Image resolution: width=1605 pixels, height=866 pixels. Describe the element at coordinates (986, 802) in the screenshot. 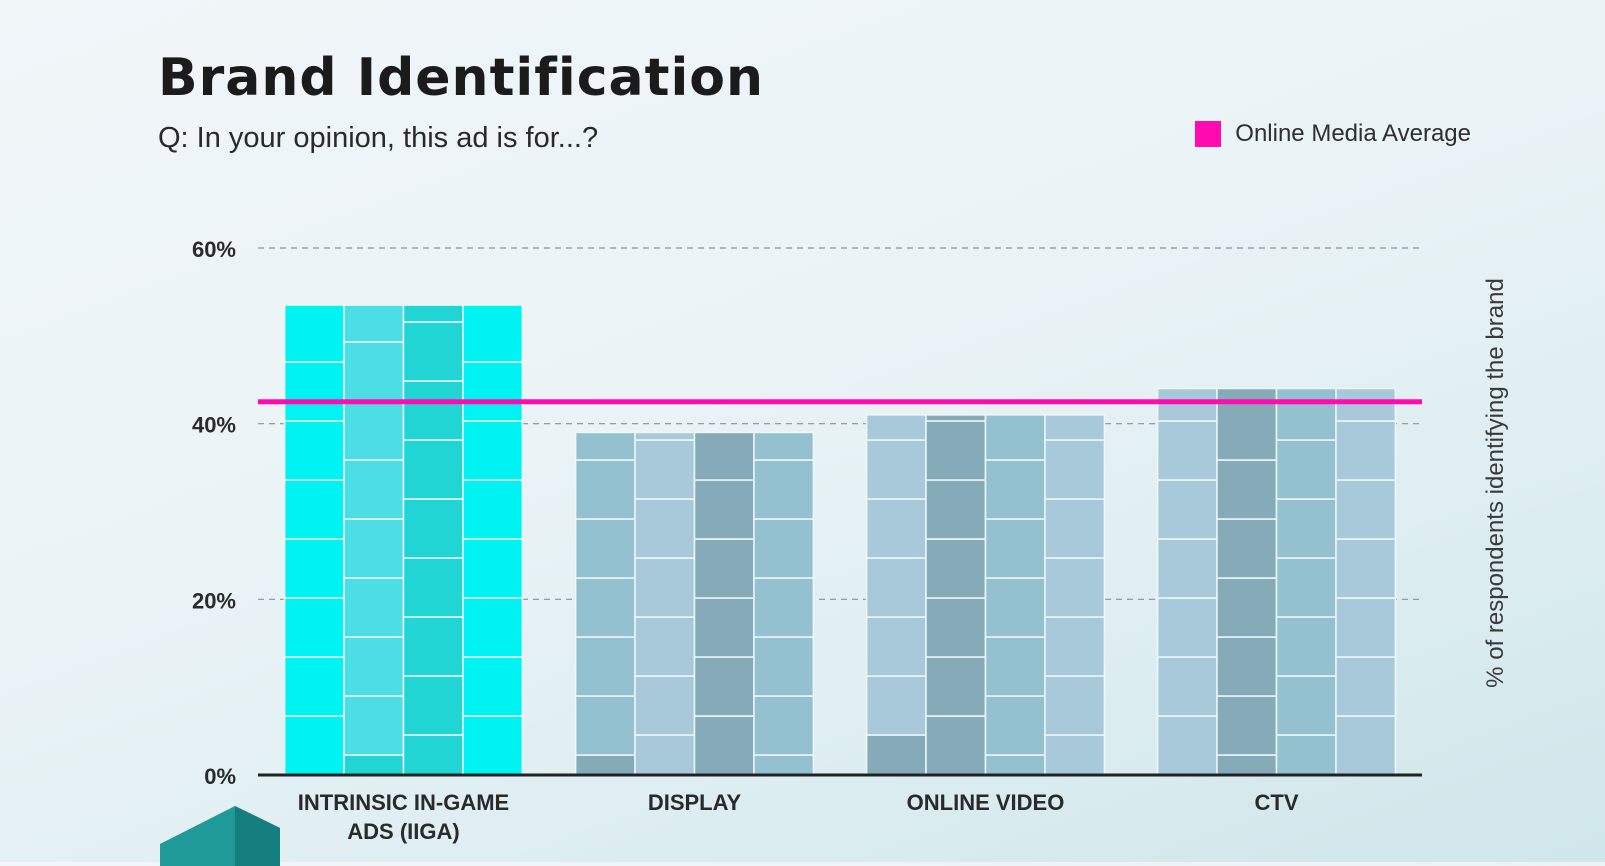

I see `x-tick-label: ONLINE VIDEO` at that location.